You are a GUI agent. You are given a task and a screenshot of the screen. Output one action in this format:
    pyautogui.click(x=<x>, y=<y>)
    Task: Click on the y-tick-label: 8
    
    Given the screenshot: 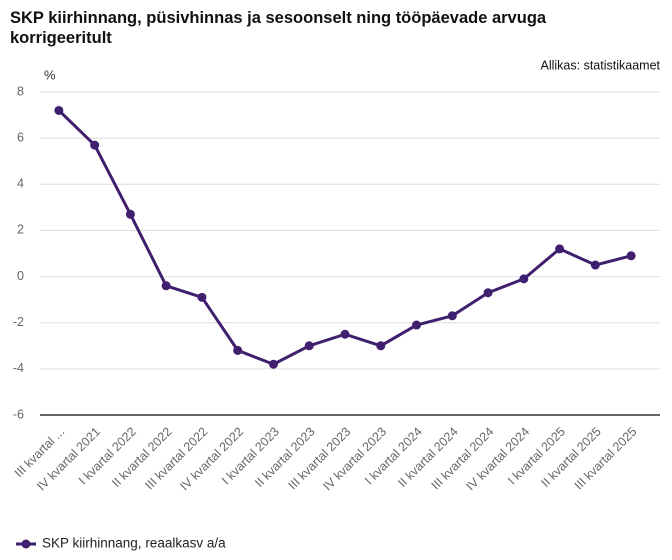 What is the action you would take?
    pyautogui.click(x=20, y=91)
    